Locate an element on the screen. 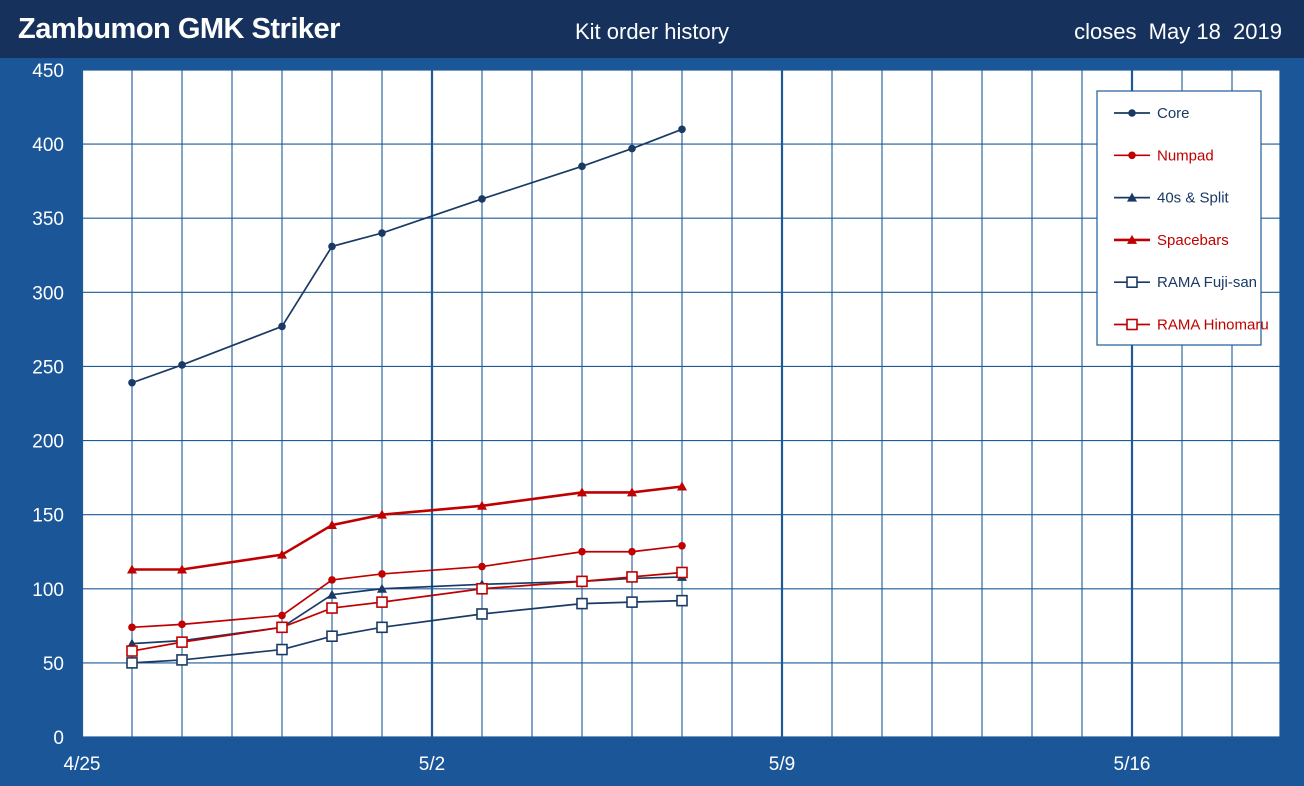 Image resolution: width=1304 pixels, height=786 pixels. legend-label: 40s & Split is located at coordinates (1193, 198).